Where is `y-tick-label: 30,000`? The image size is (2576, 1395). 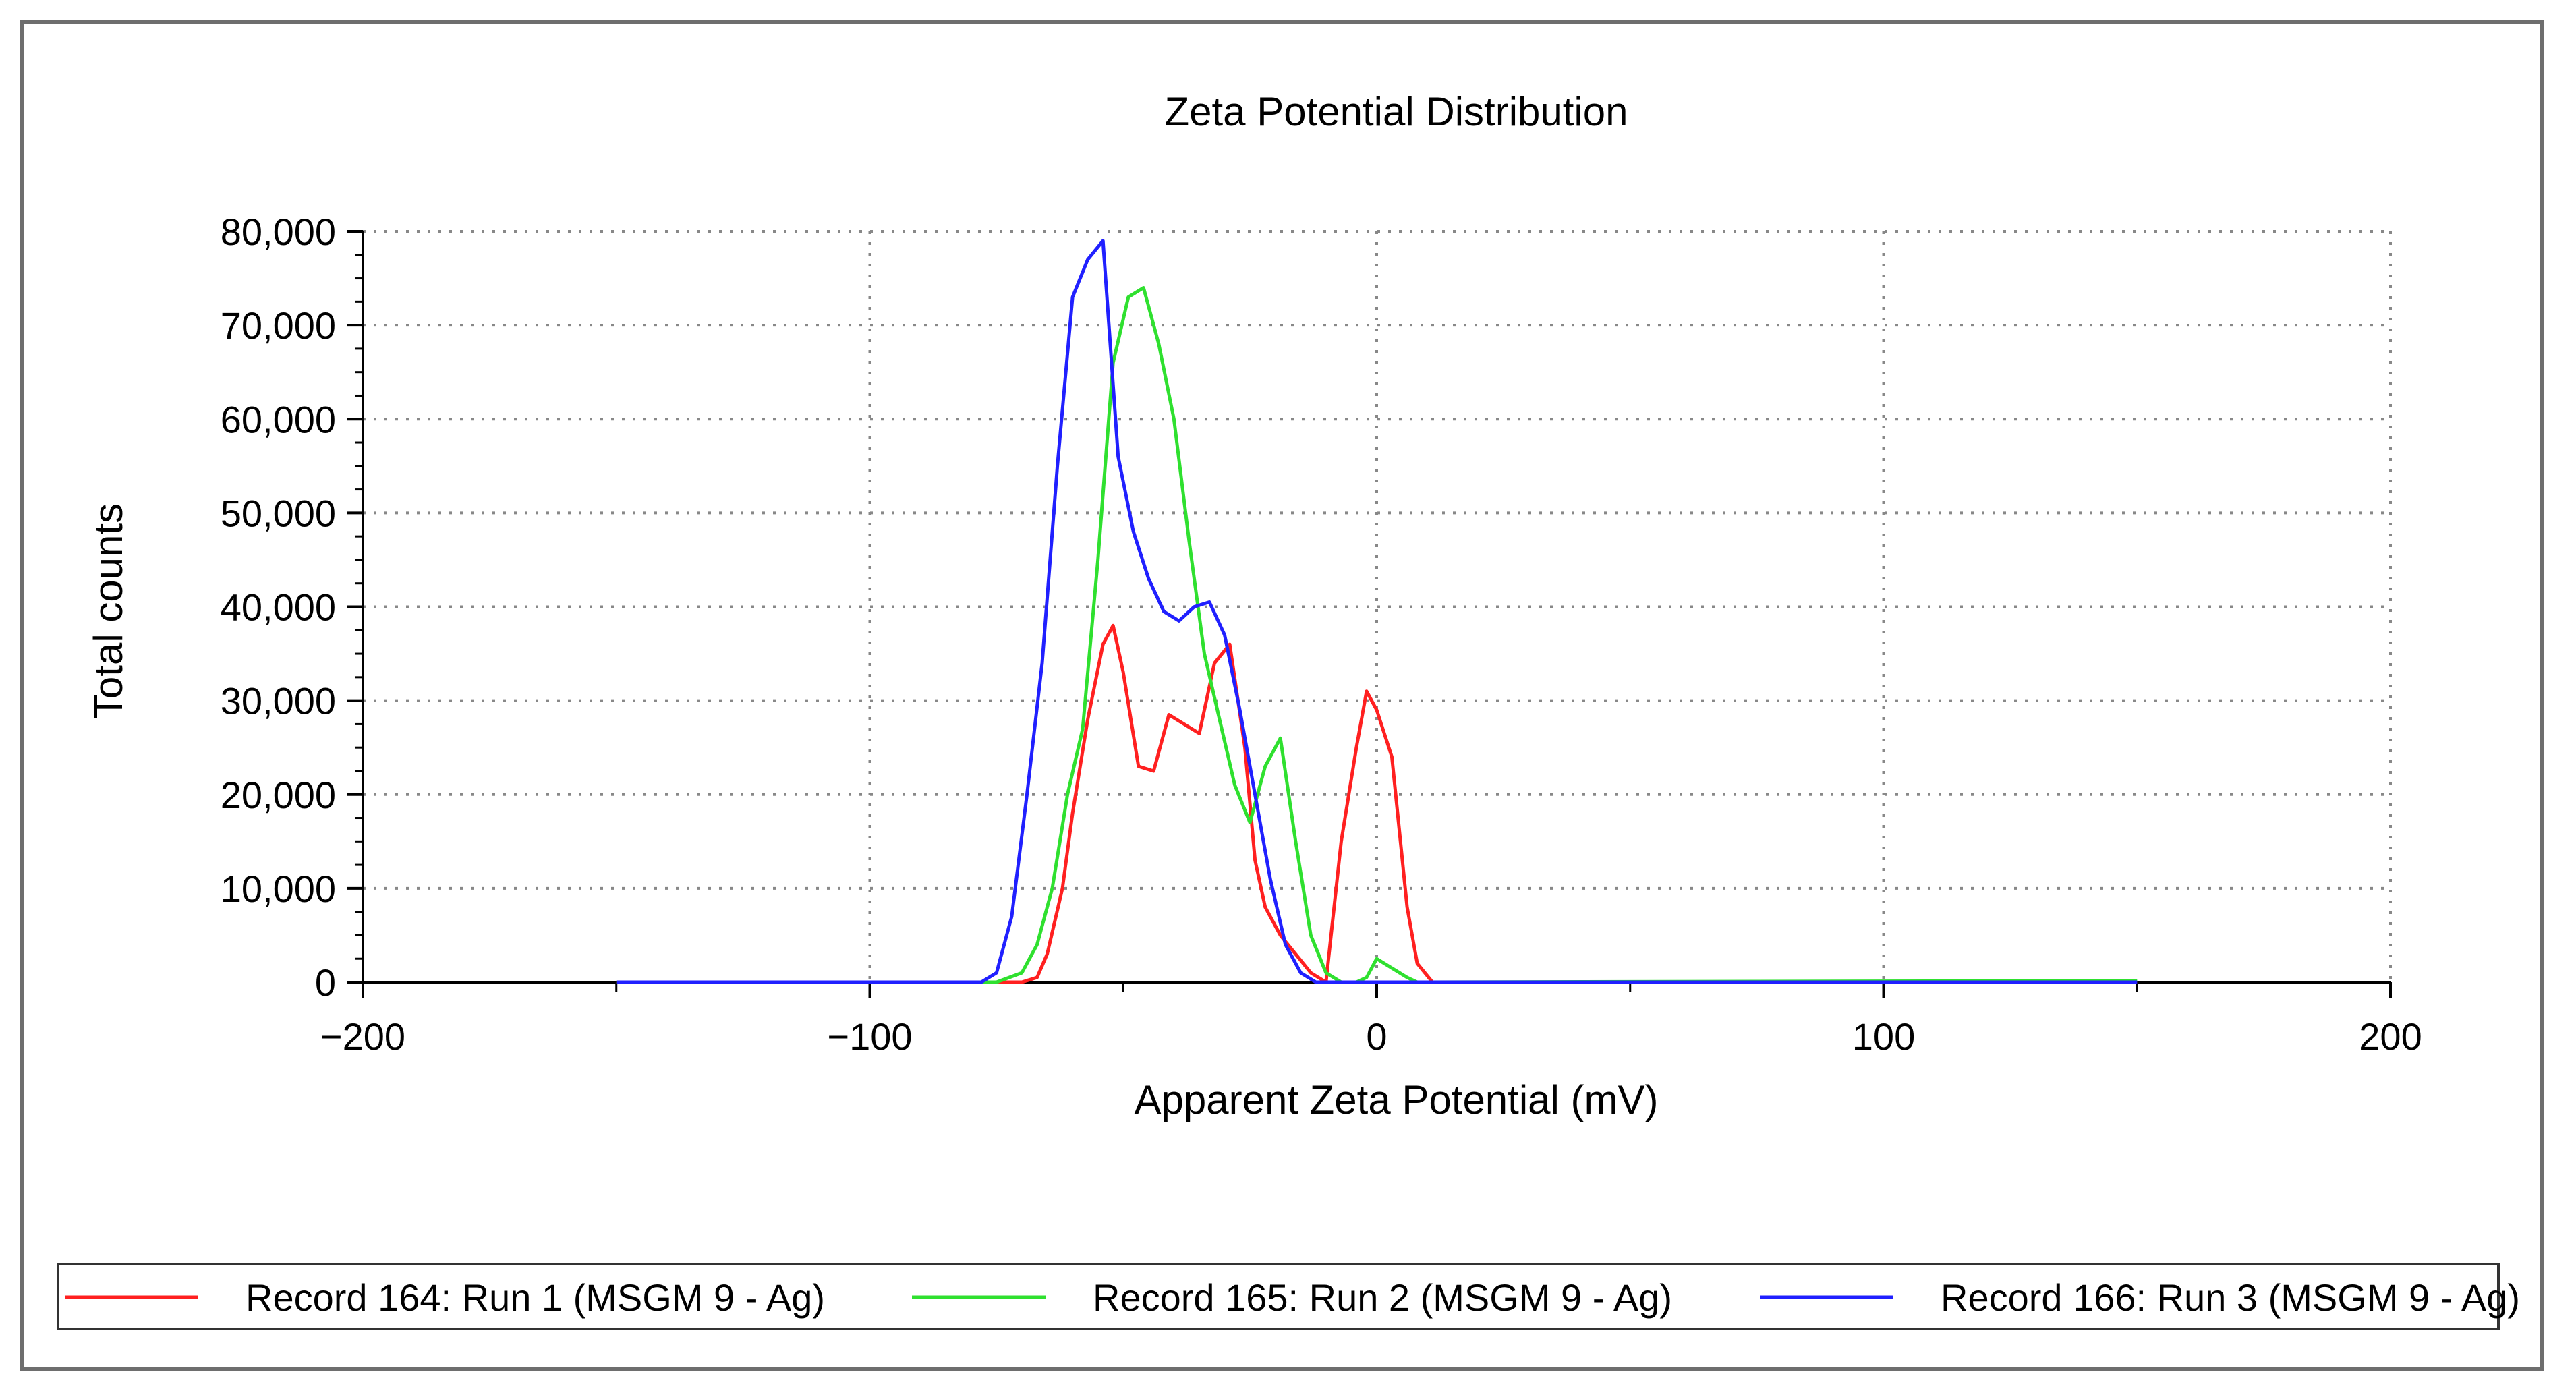 y-tick-label: 30,000 is located at coordinates (278, 701).